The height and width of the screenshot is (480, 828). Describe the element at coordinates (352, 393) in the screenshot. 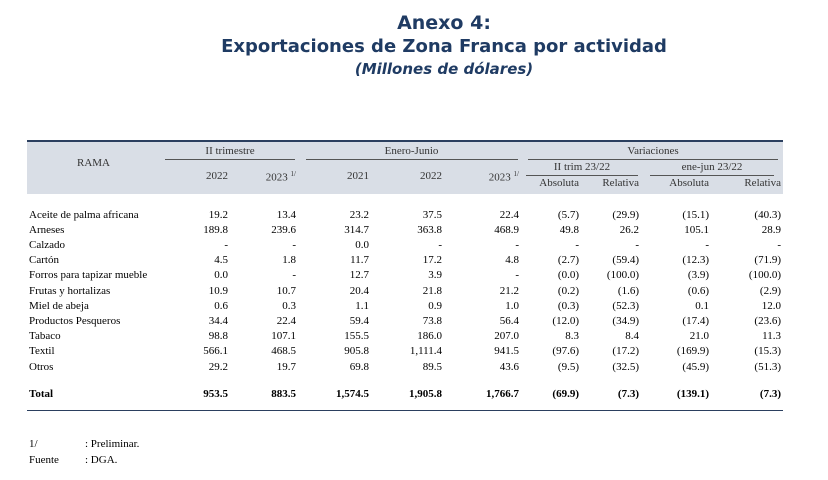

I see `value-cell-e21: 1,574.5` at that location.